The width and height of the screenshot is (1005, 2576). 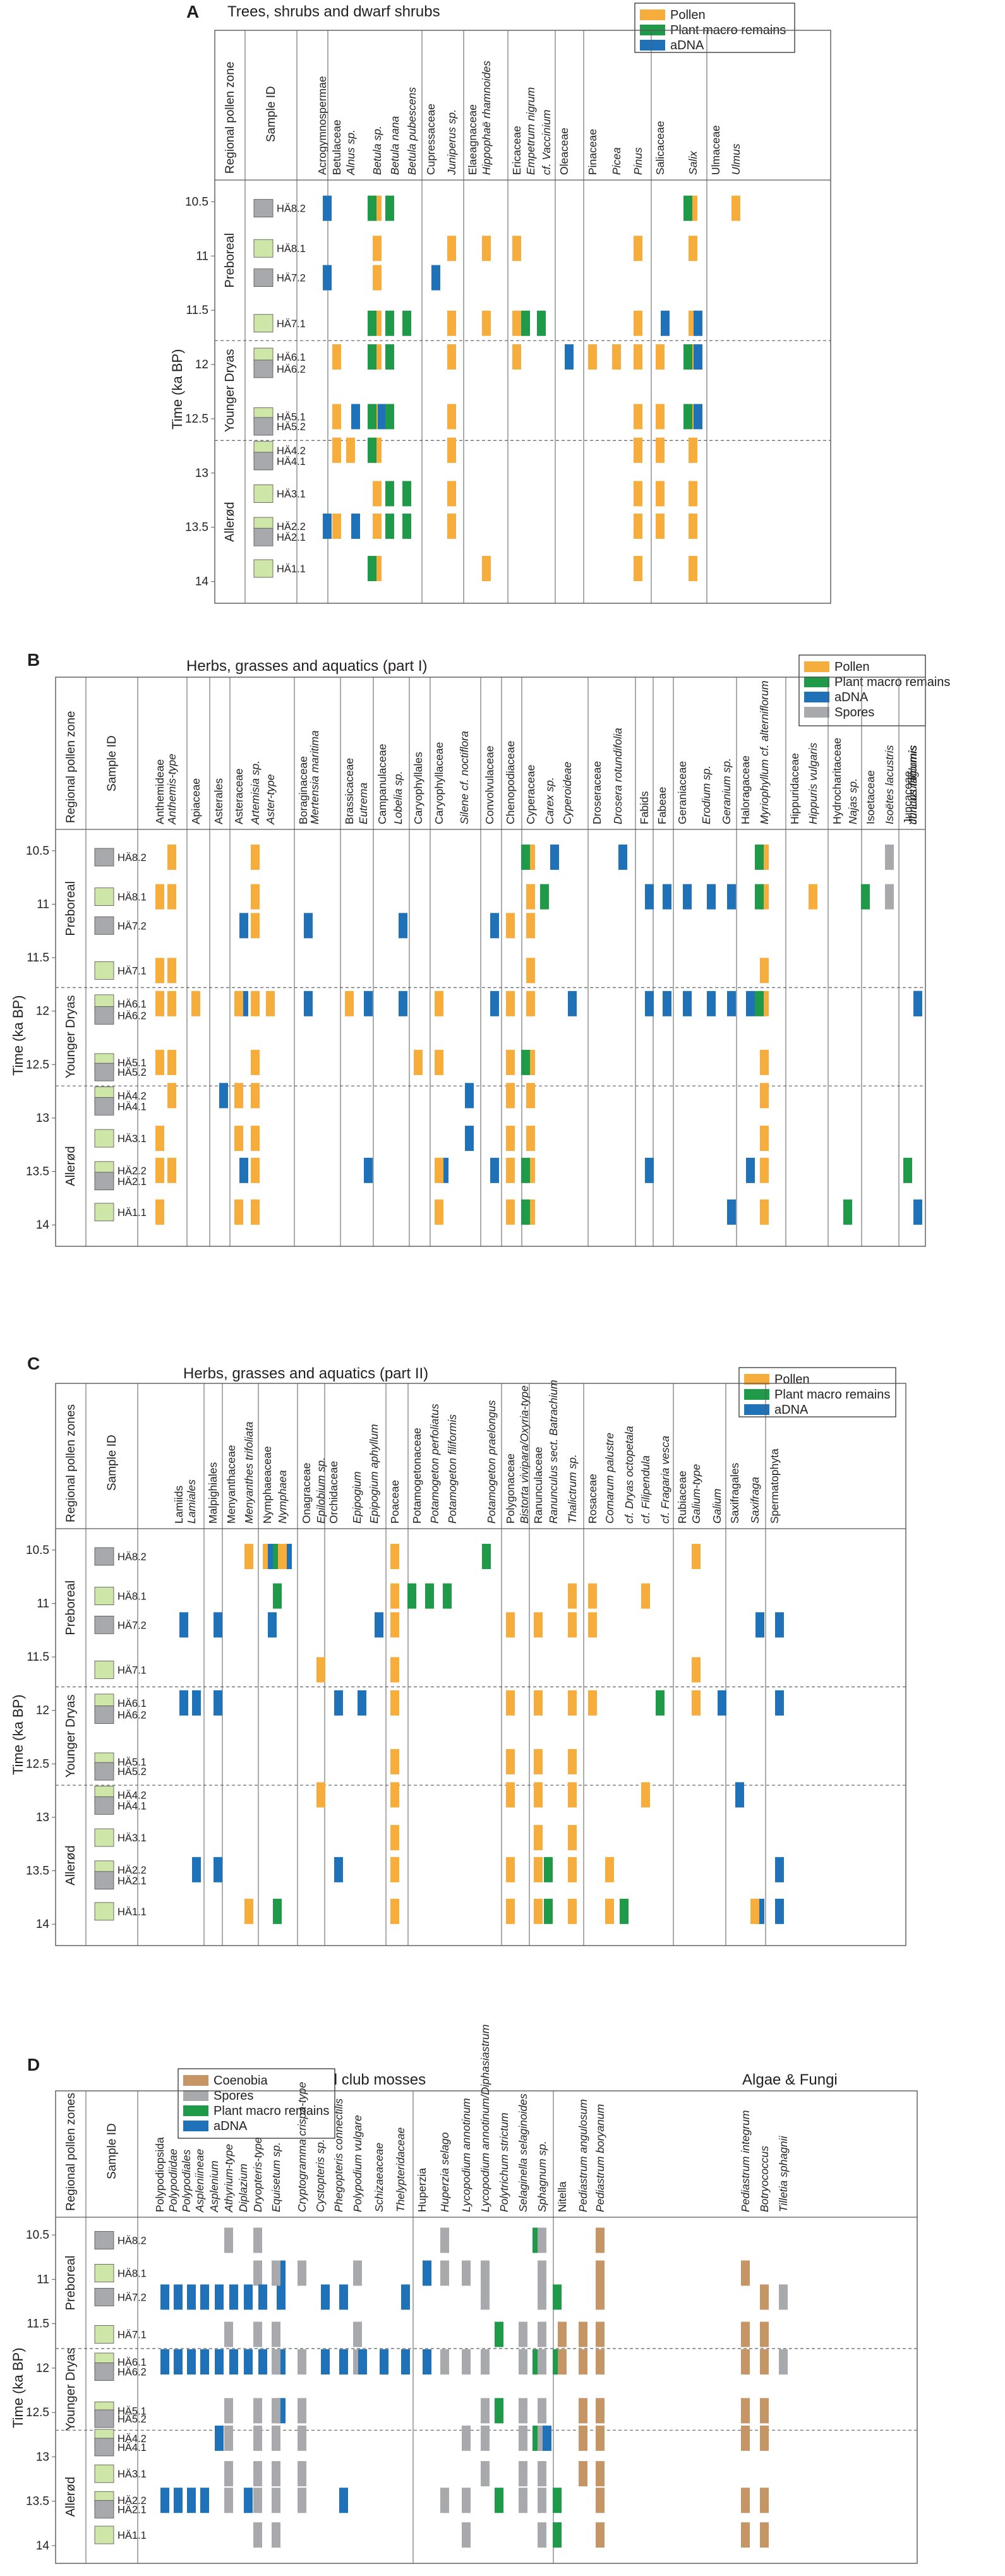 I want to click on sample-label: HÄ2.1, so click(x=132, y=1182).